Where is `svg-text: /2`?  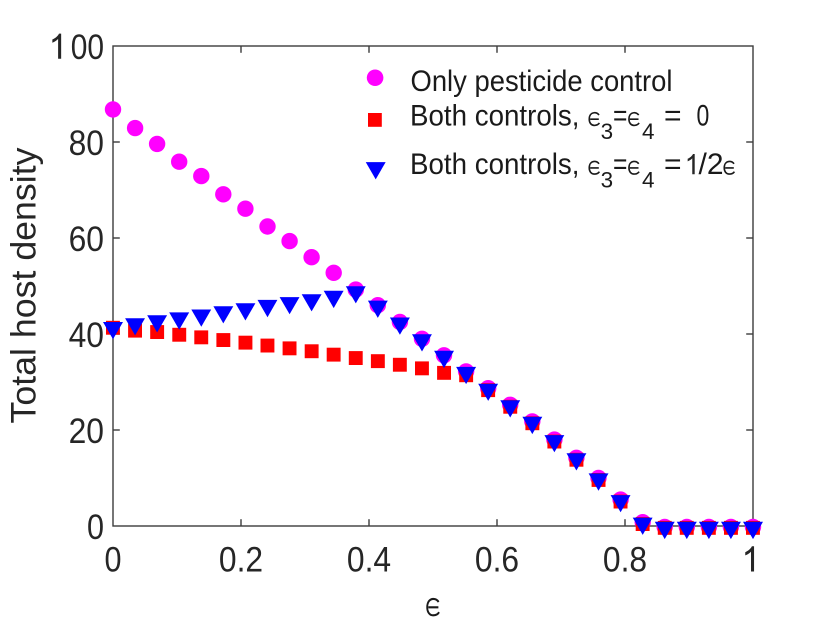
svg-text: /2 is located at coordinates (711, 164).